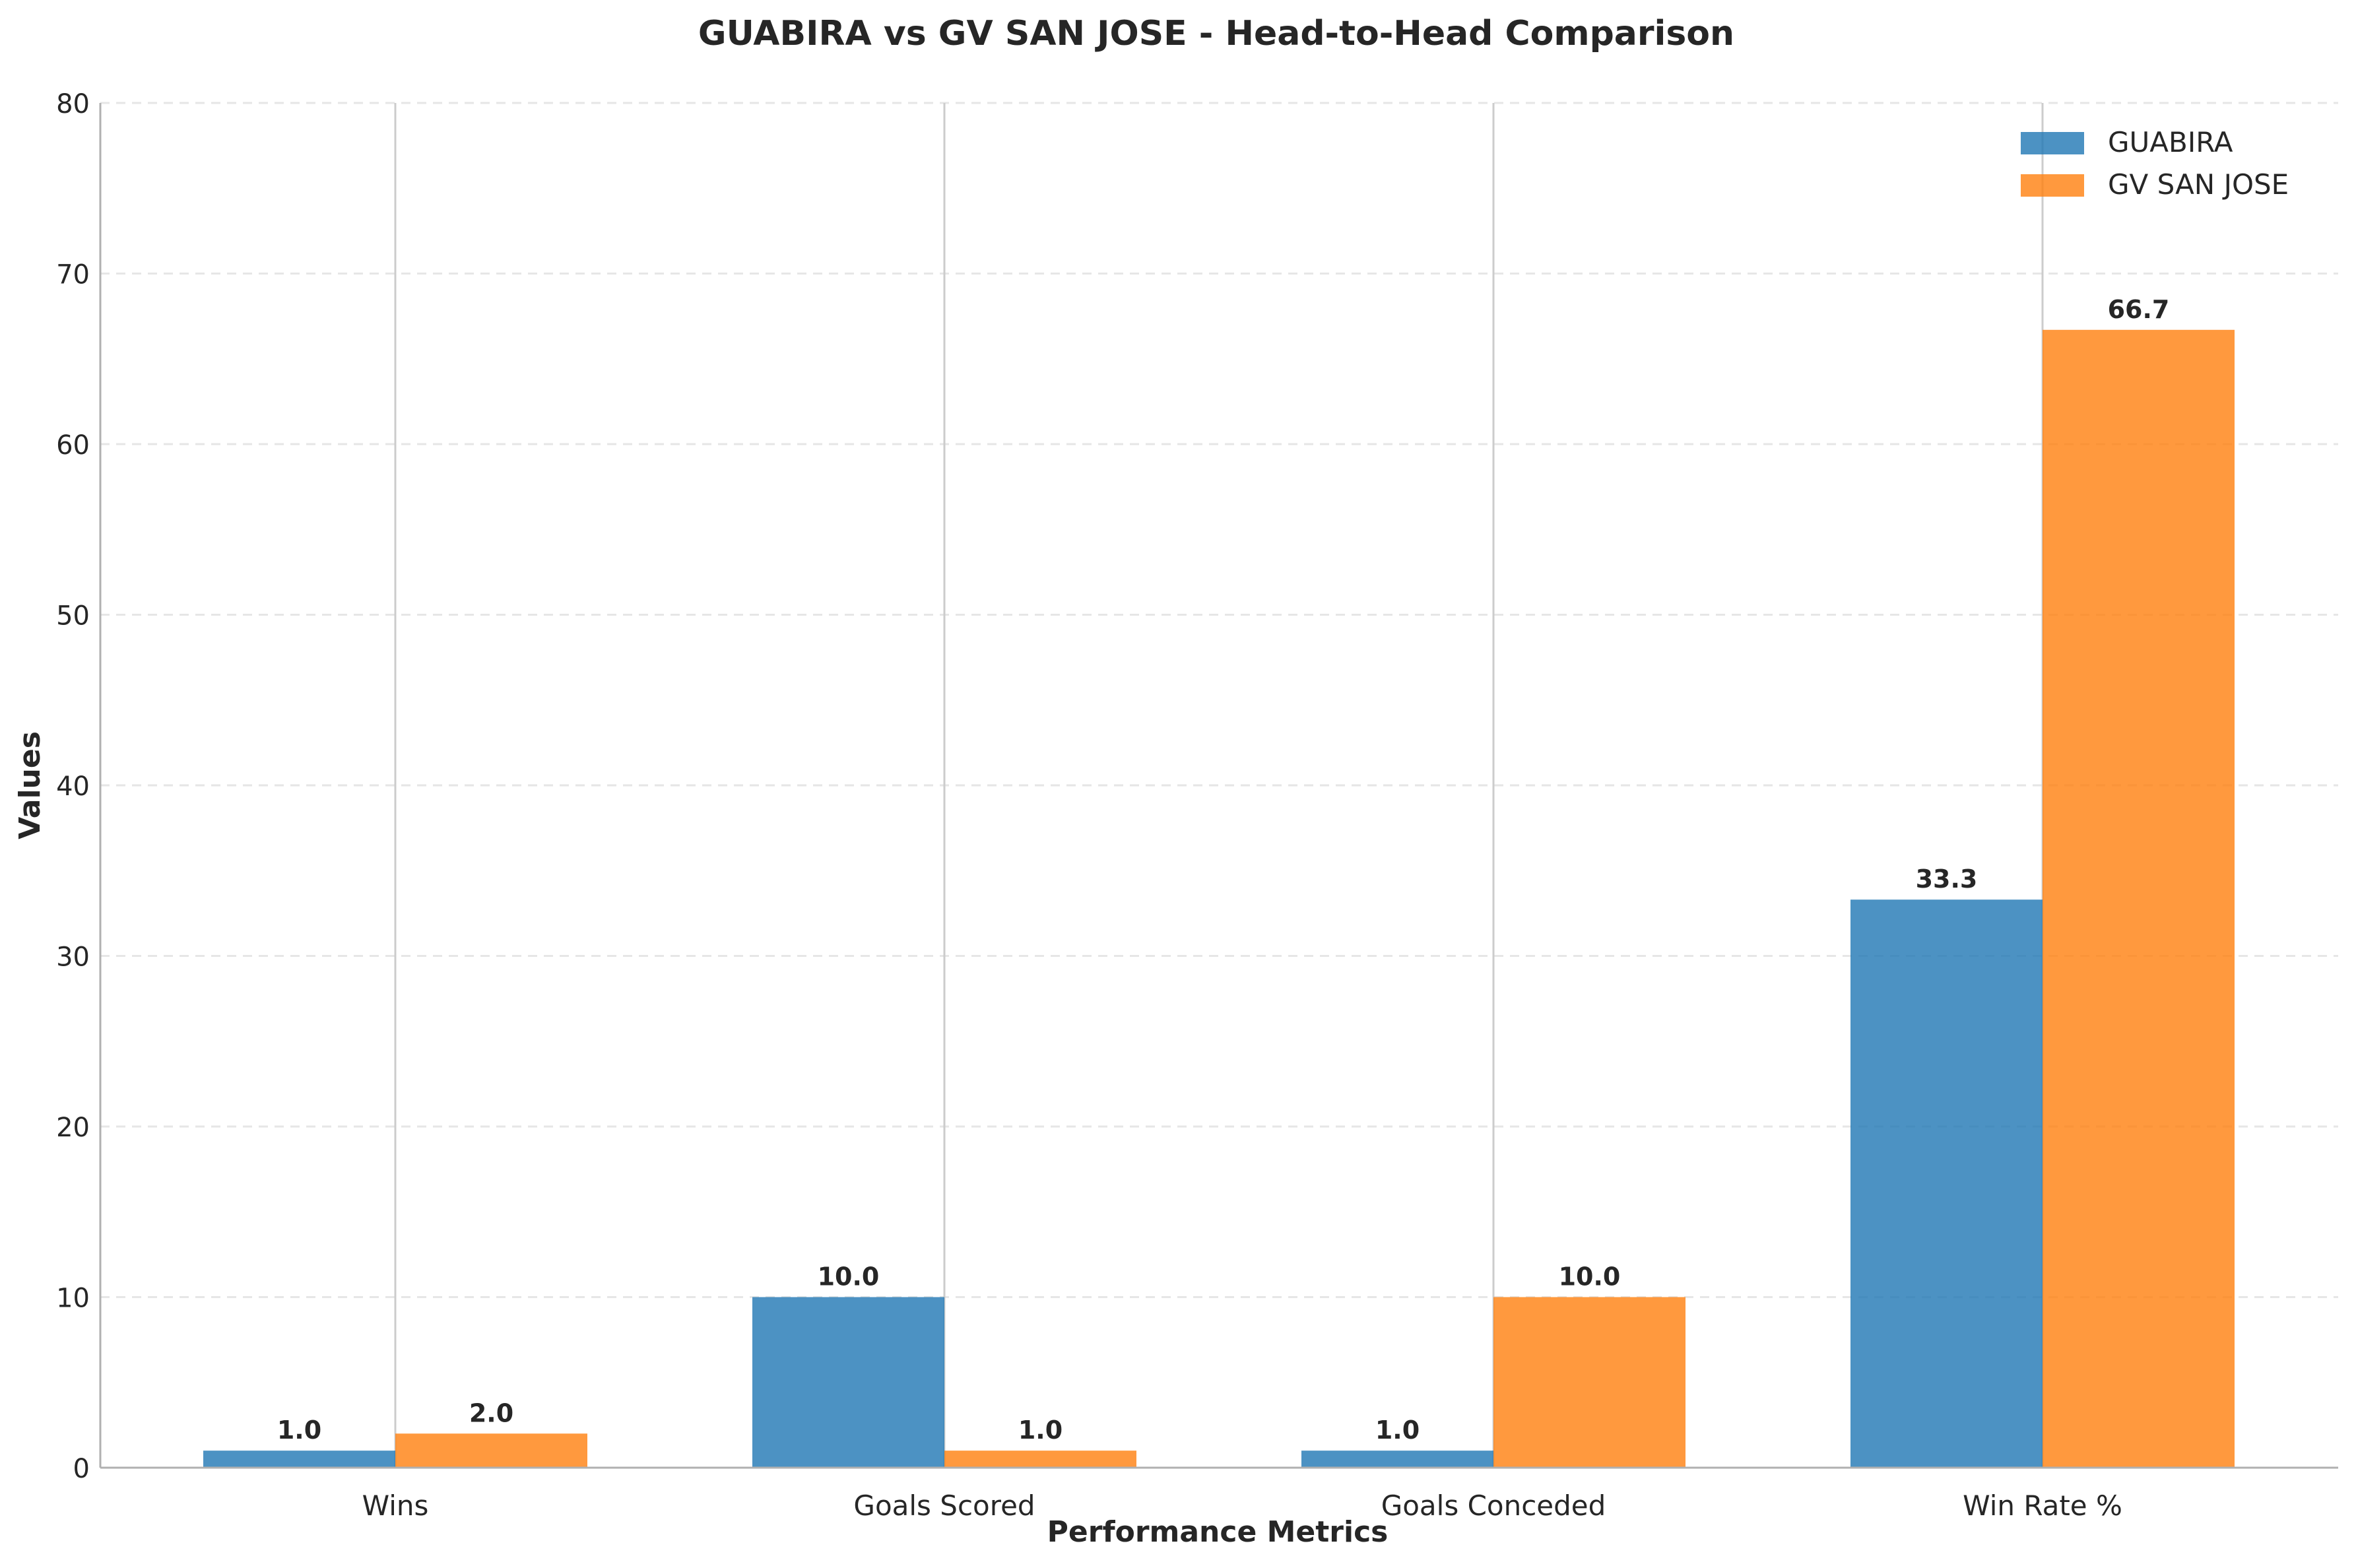 The width and height of the screenshot is (2356, 1568). What do you see at coordinates (73, 446) in the screenshot?
I see `y-tick-label: 60` at bounding box center [73, 446].